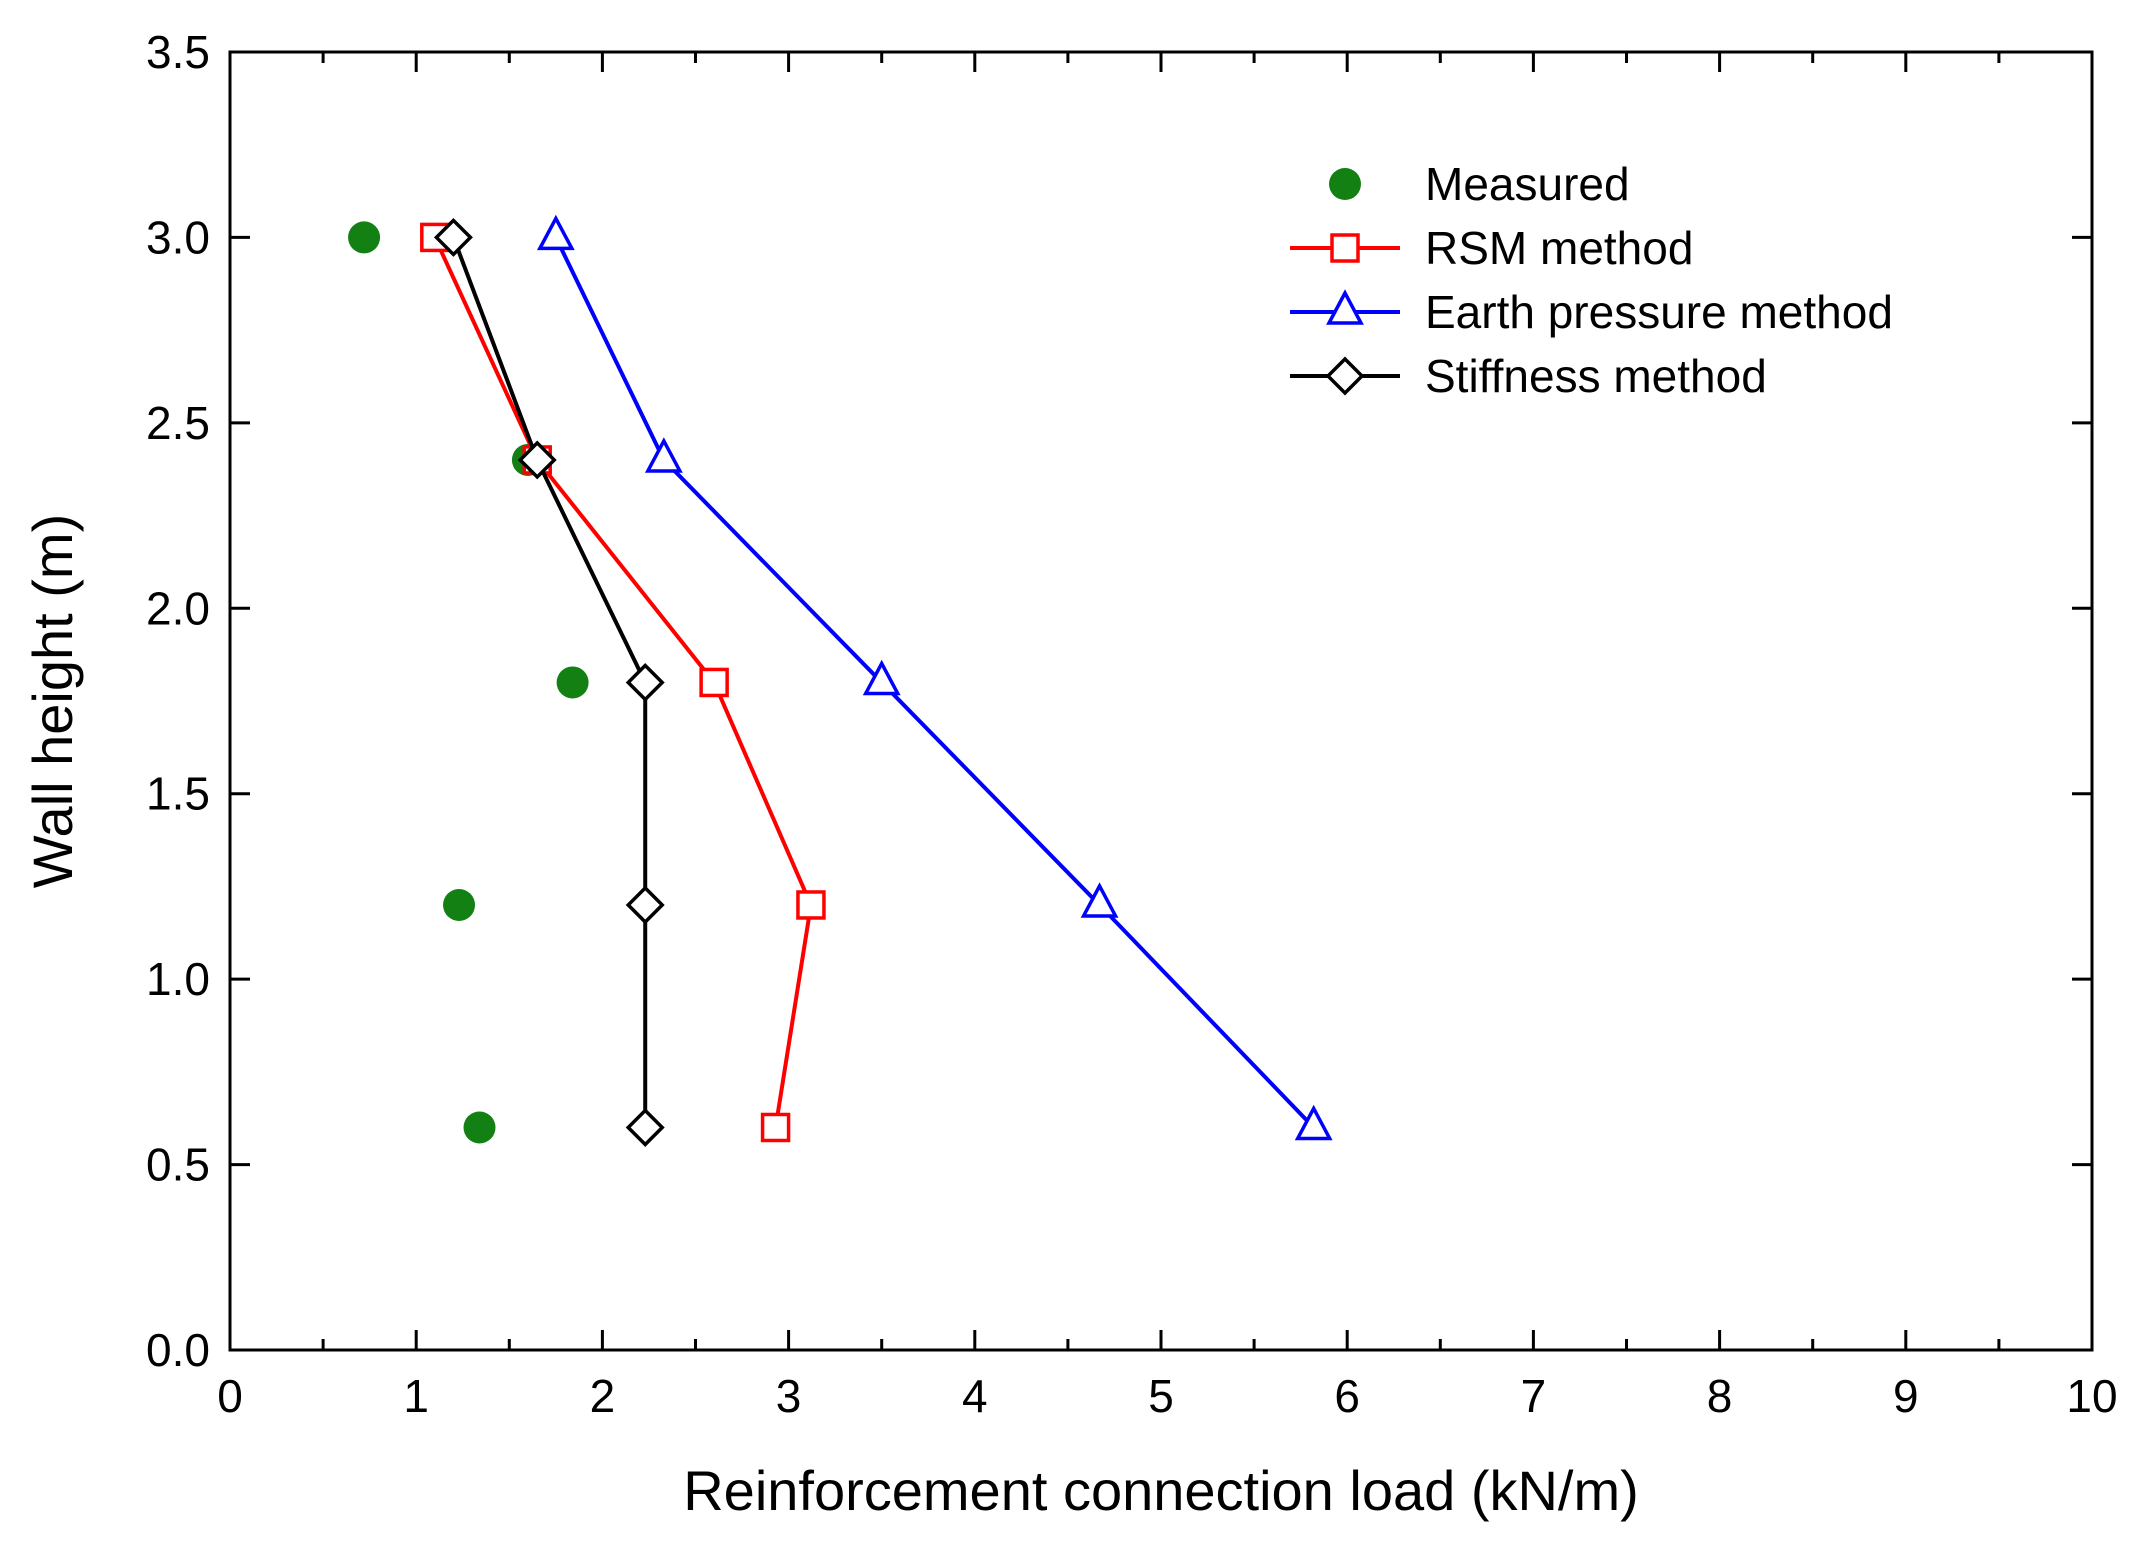 The width and height of the screenshot is (2135, 1542). Describe the element at coordinates (1596, 376) in the screenshot. I see `legend-label: Stiffness method` at that location.